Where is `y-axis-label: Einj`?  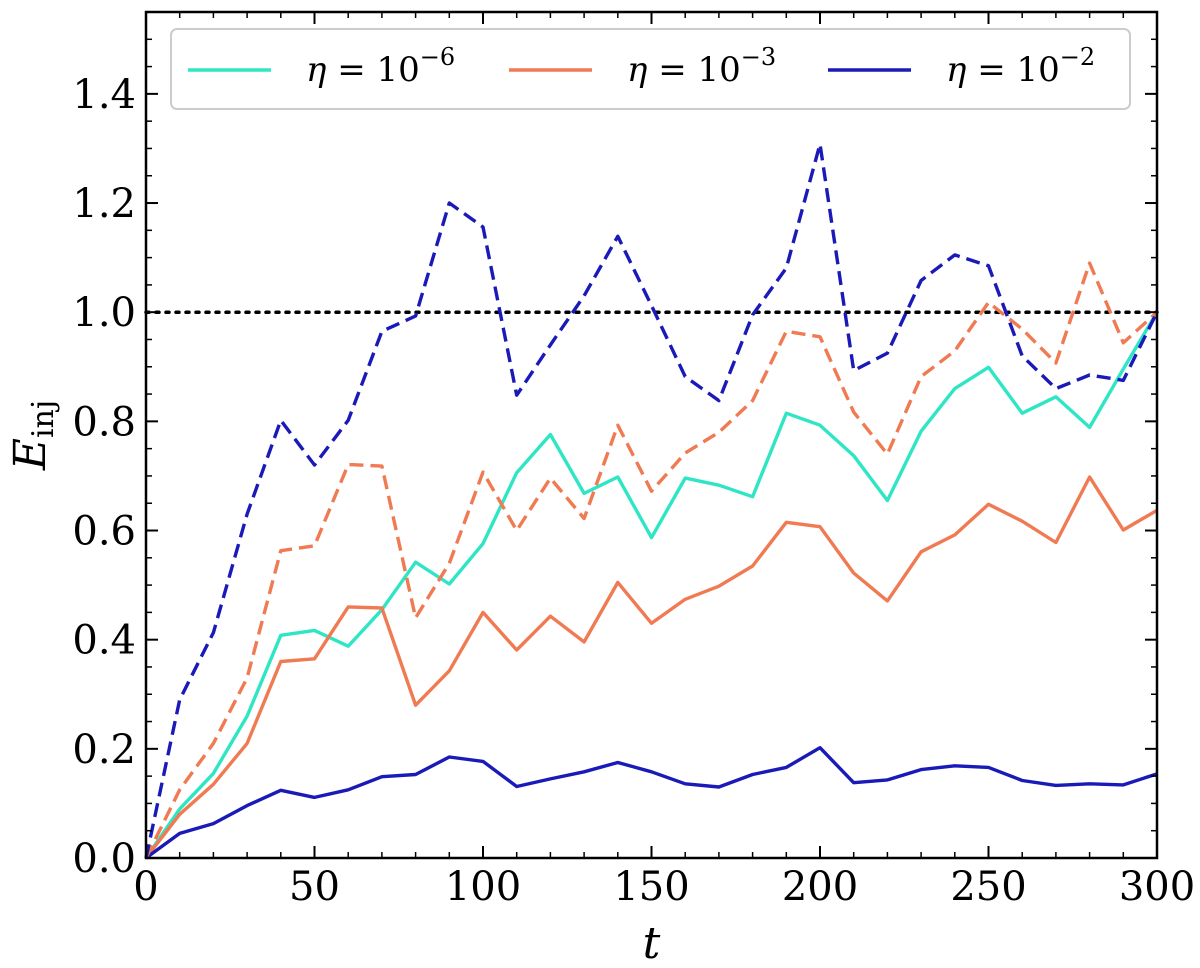 y-axis-label: Einj is located at coordinates (33, 435).